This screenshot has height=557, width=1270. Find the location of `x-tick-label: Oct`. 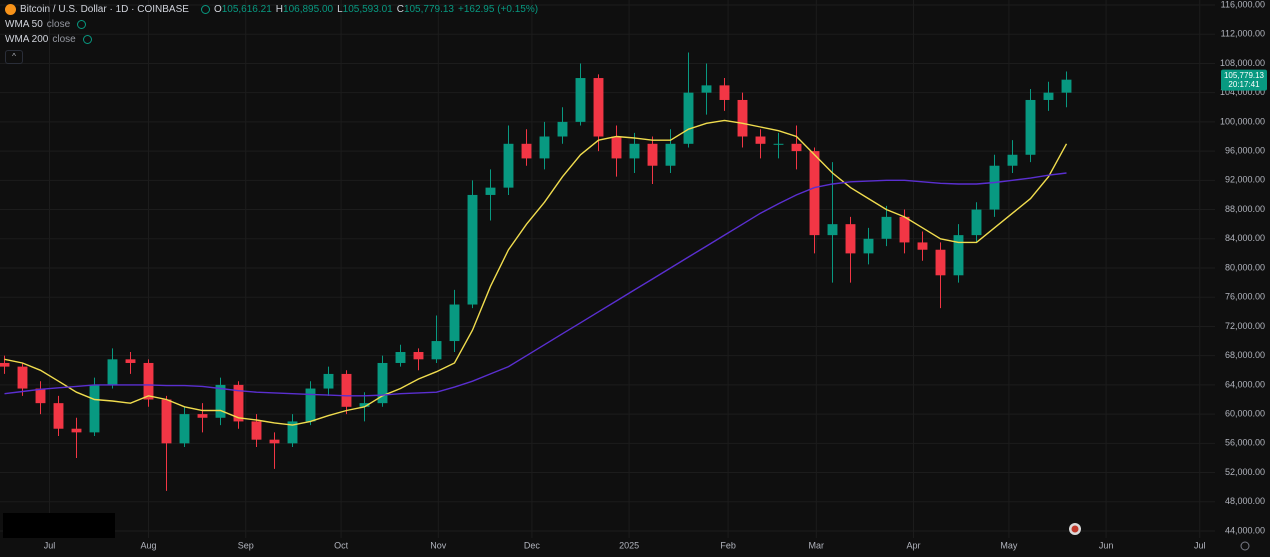

x-tick-label: Oct is located at coordinates (341, 545).